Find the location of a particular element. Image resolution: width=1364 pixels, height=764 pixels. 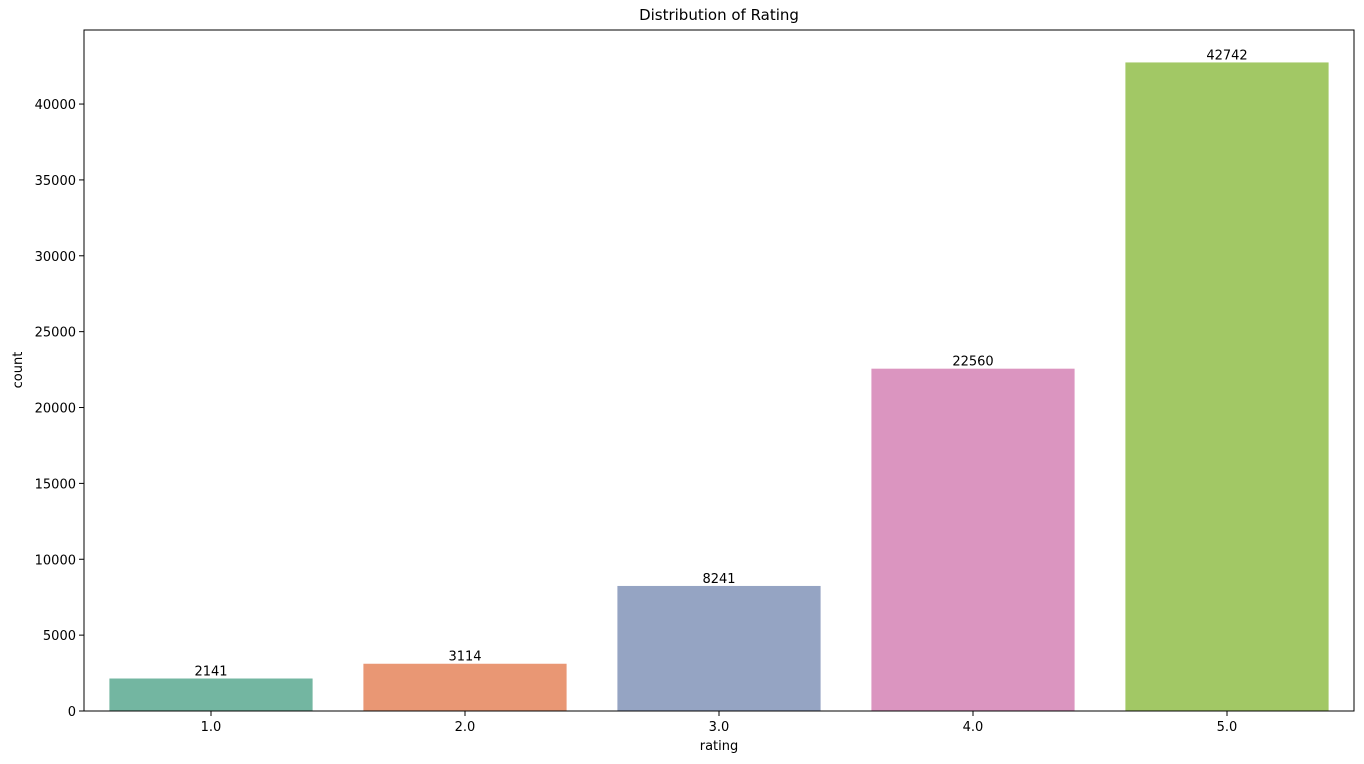

x-tick-label: 1.0 is located at coordinates (211, 727).